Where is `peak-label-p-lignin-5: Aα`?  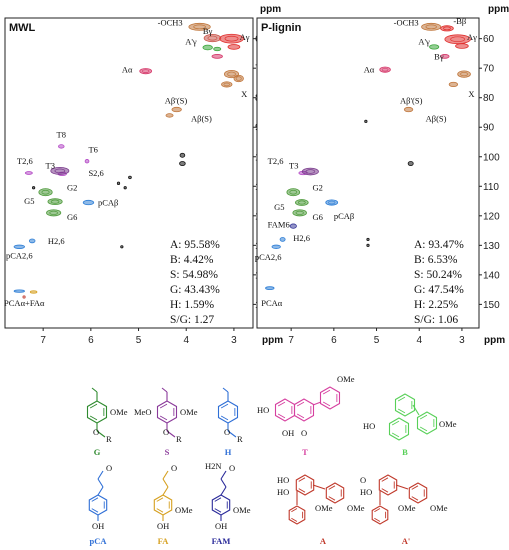
peak-label-p-lignin-5: Aα is located at coordinates (369, 70).